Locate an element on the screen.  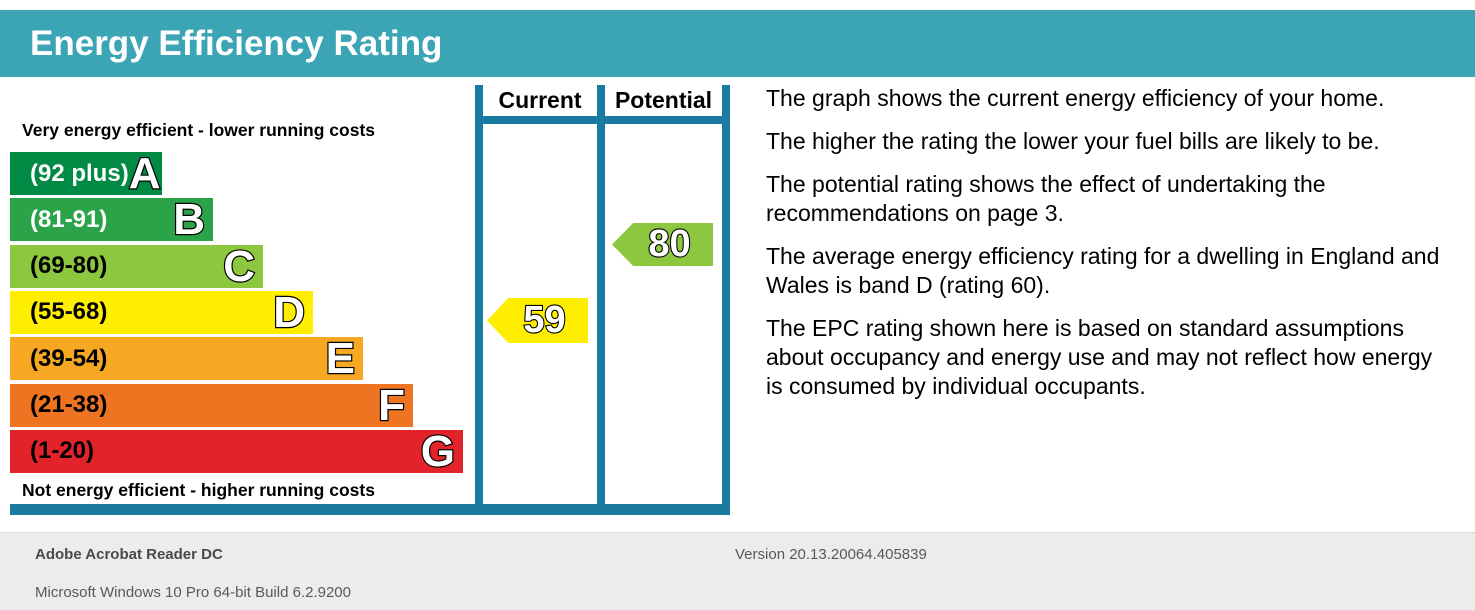
chart-bottom-rule is located at coordinates (370, 509).